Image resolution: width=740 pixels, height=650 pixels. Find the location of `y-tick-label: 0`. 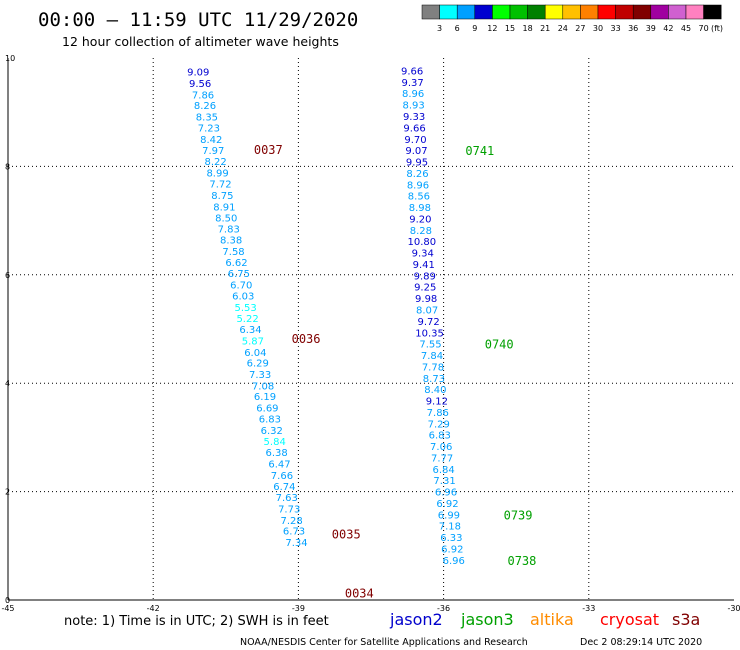

y-tick-label: 0 is located at coordinates (7, 600).